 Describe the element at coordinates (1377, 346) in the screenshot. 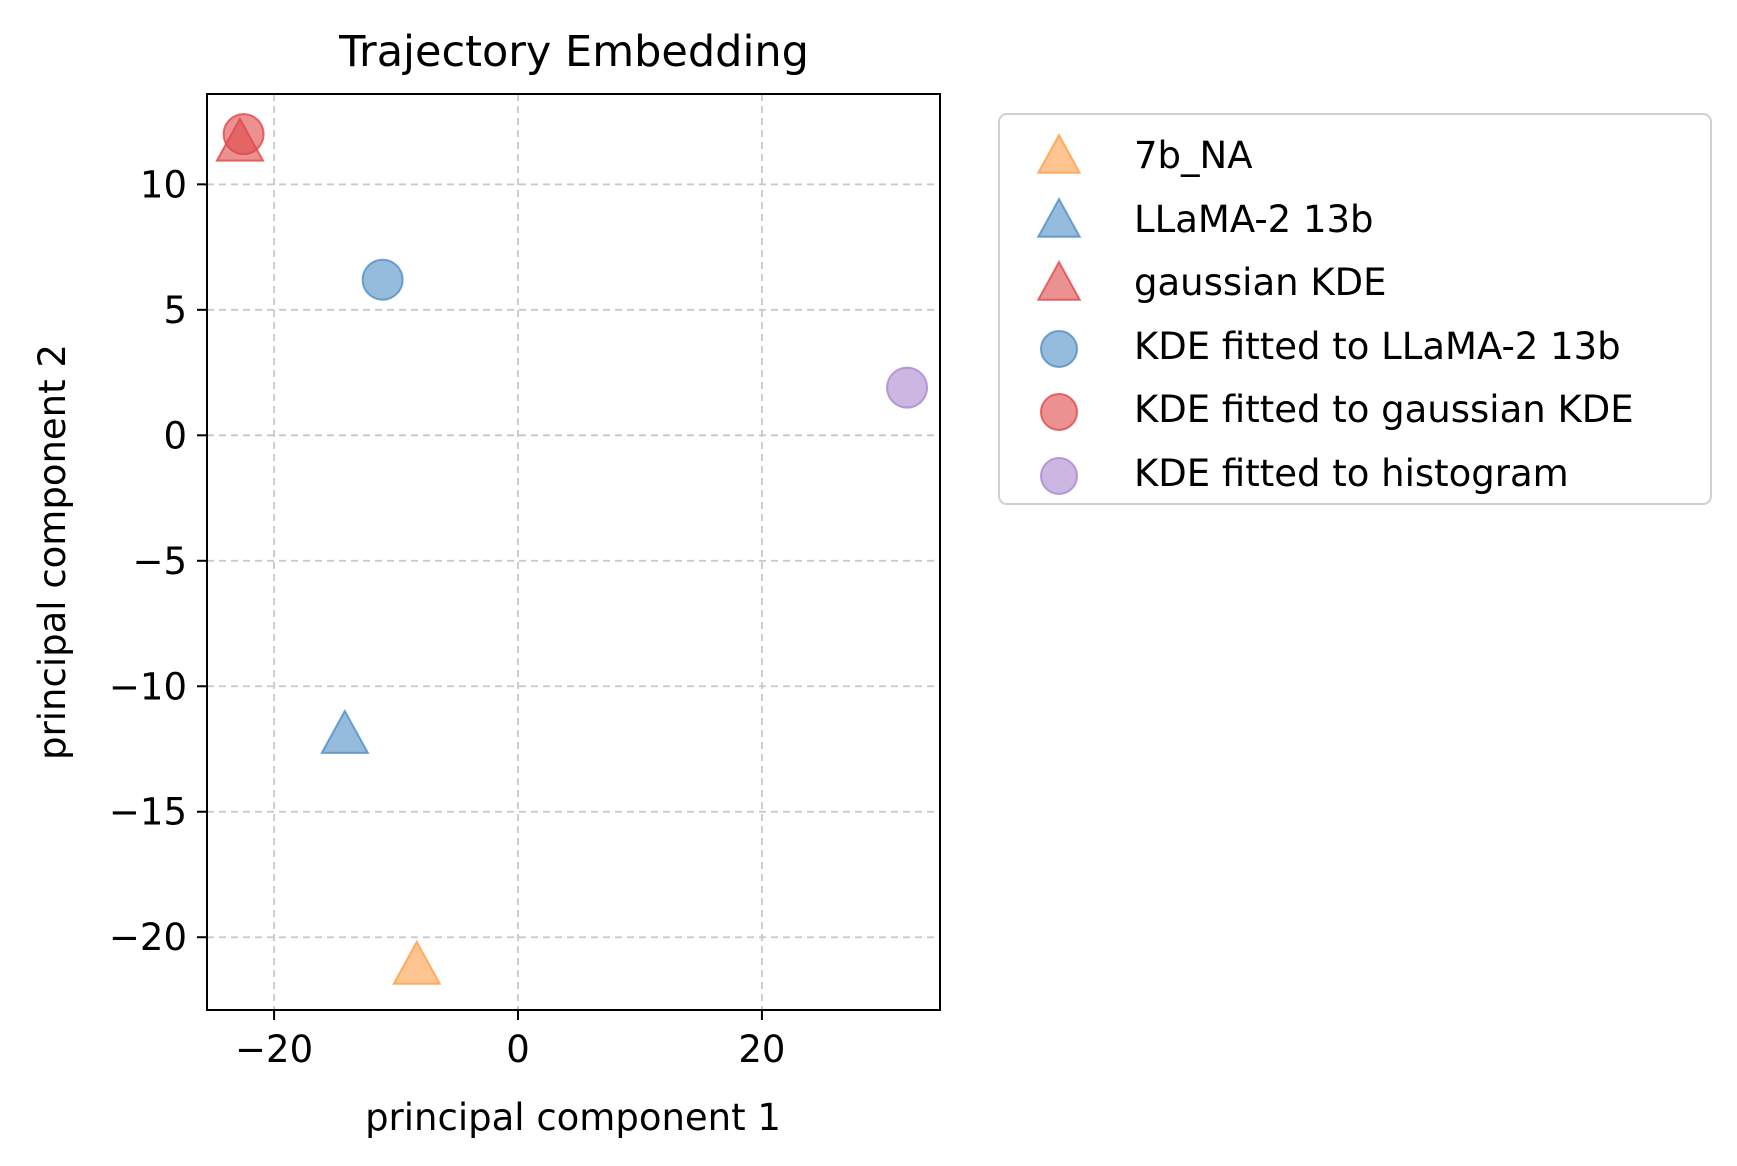

I see `legend-label: KDE fitted to LLaMA-2 13b` at that location.